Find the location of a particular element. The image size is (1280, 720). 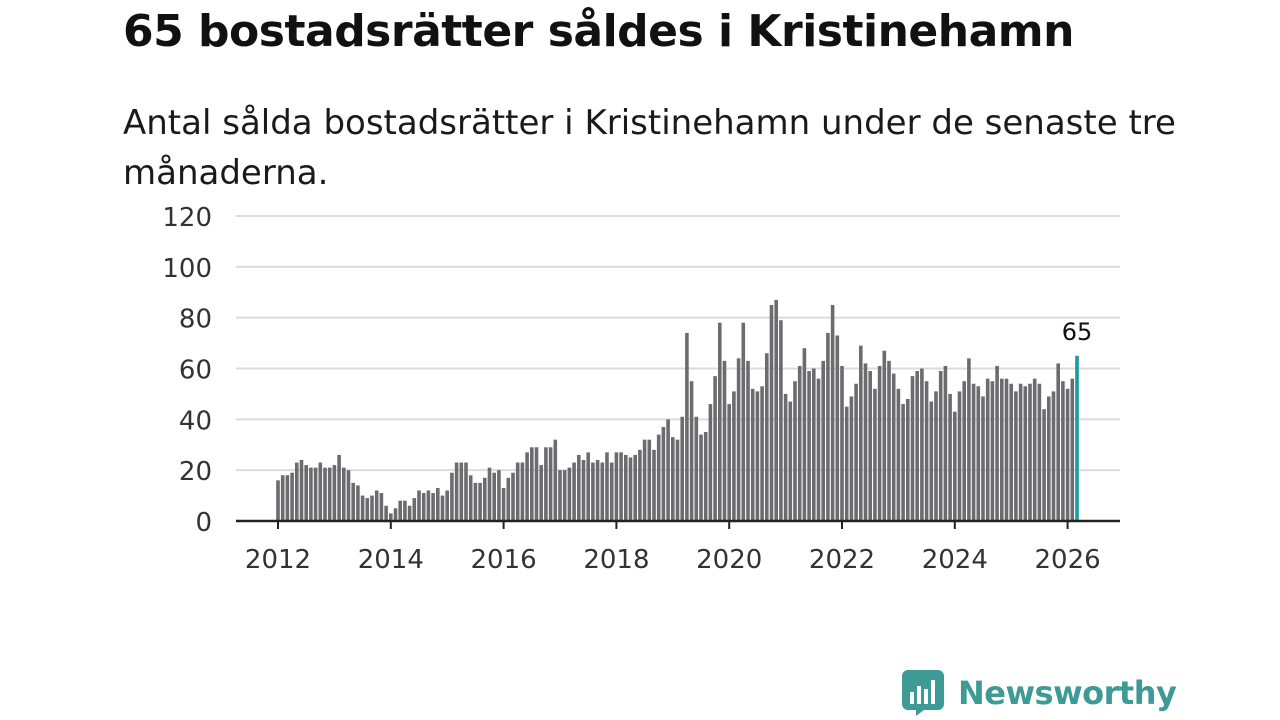

y-tick-label: 100 is located at coordinates (187, 269).